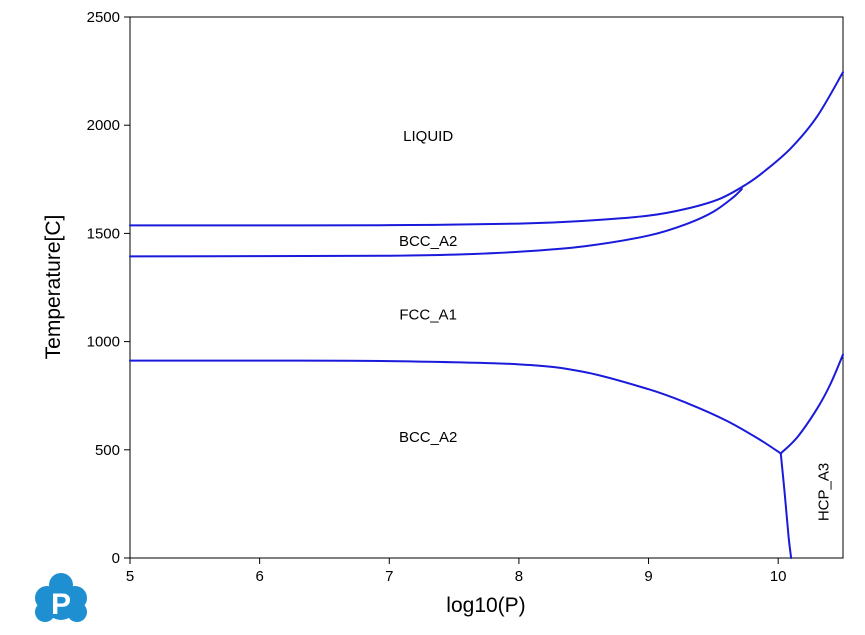 The image size is (865, 635). What do you see at coordinates (103, 342) in the screenshot?
I see `y-tick-label: 1000` at bounding box center [103, 342].